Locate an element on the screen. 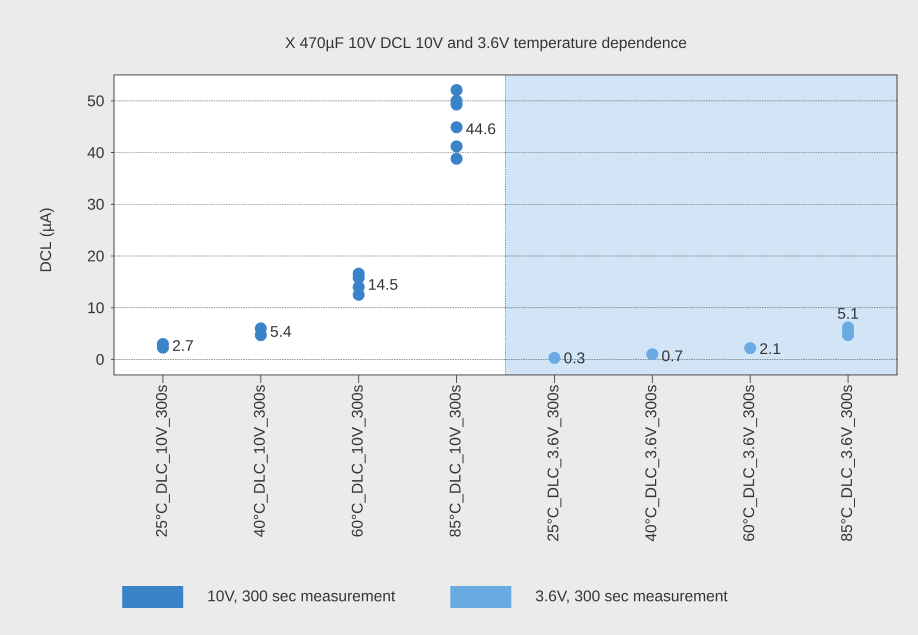 This screenshot has width=918, height=635. annotation: 14.5 is located at coordinates (383, 284).